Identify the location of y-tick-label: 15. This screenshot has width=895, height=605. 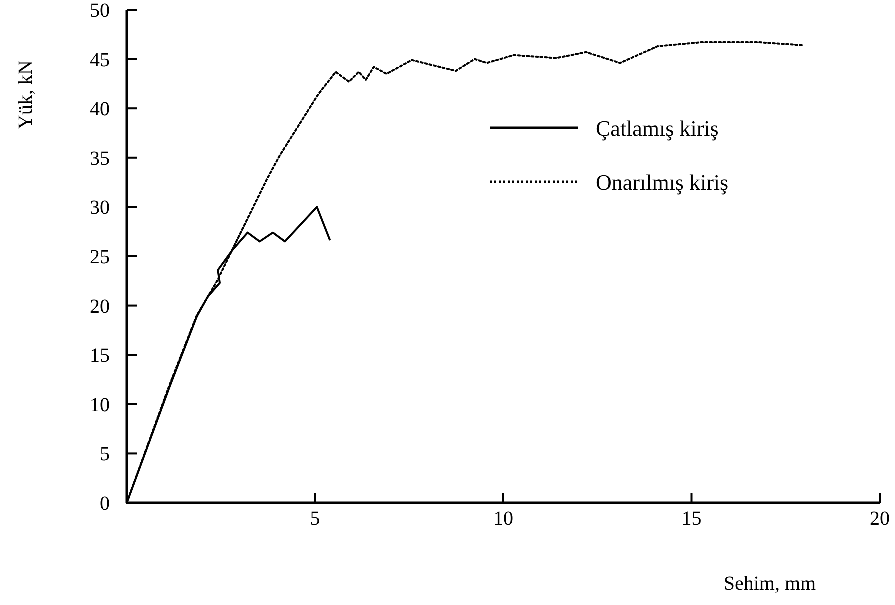
(100, 356).